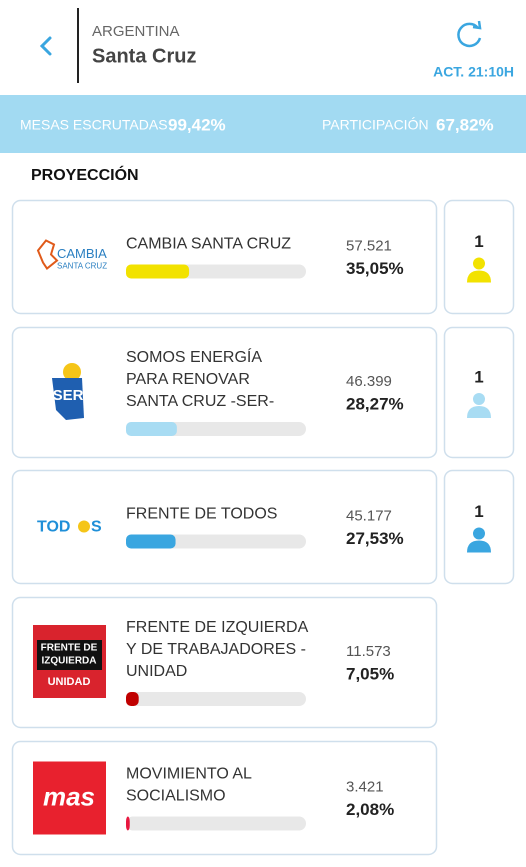 This screenshot has height=867, width=526. I want to click on back-button, so click(45, 46).